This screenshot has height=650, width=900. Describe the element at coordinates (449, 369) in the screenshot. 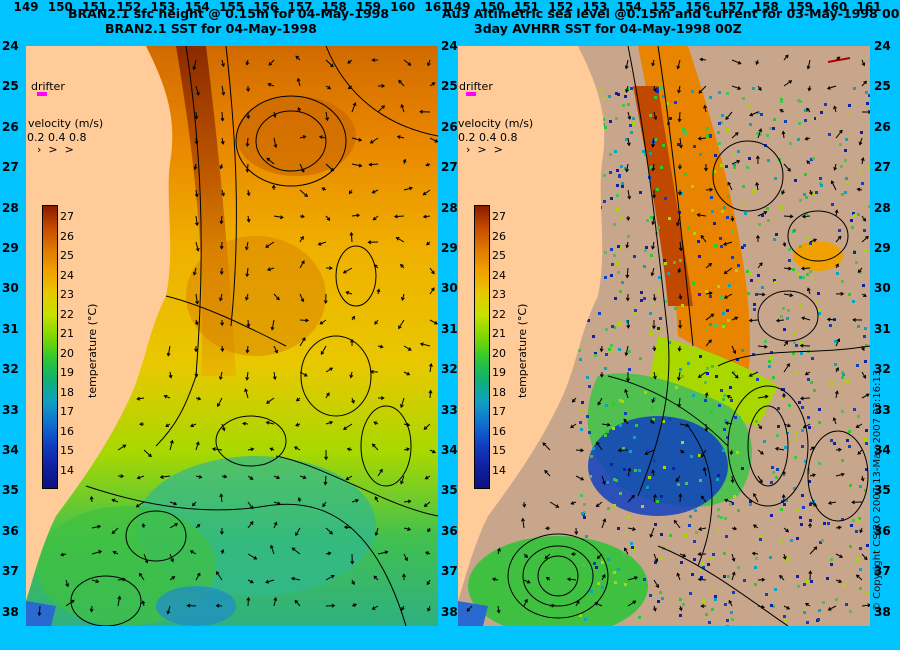

I see `latitude-label: 32` at that location.